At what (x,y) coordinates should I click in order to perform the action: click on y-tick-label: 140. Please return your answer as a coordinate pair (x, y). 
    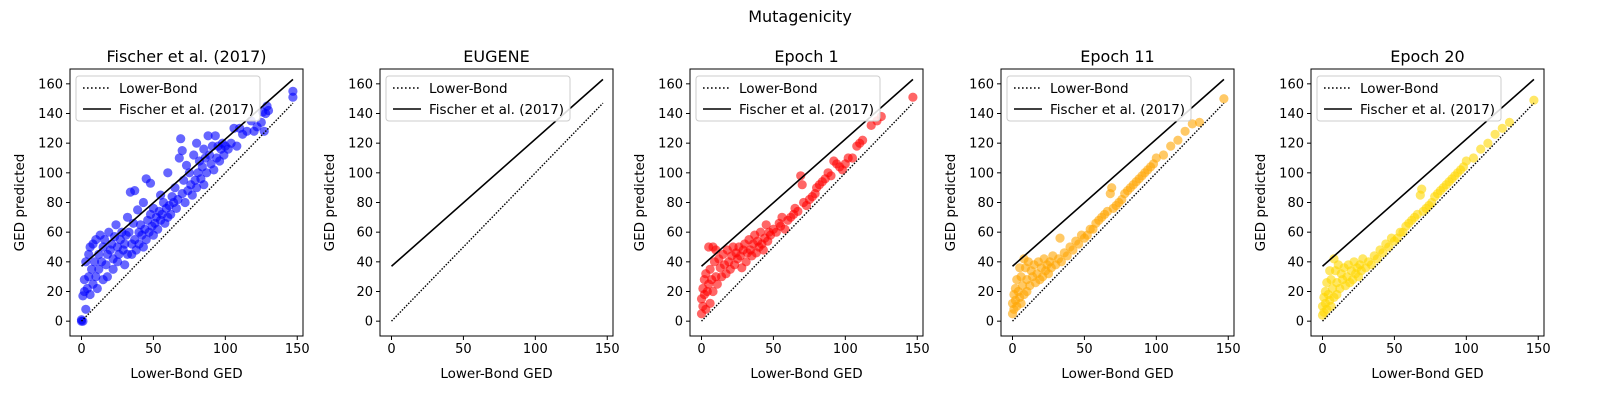
    Looking at the image, I should click on (1291, 114).